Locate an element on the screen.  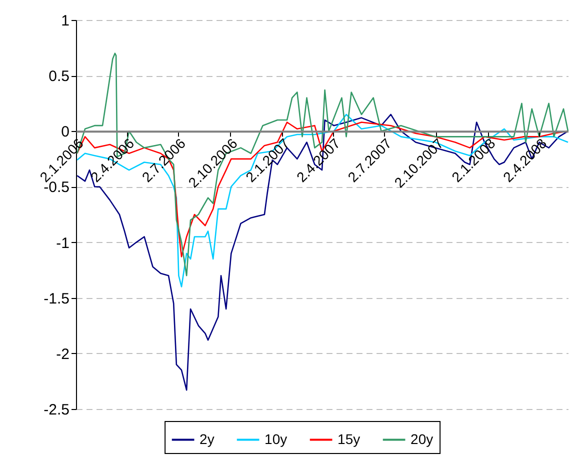
legend-label: 2y is located at coordinates (207, 438).